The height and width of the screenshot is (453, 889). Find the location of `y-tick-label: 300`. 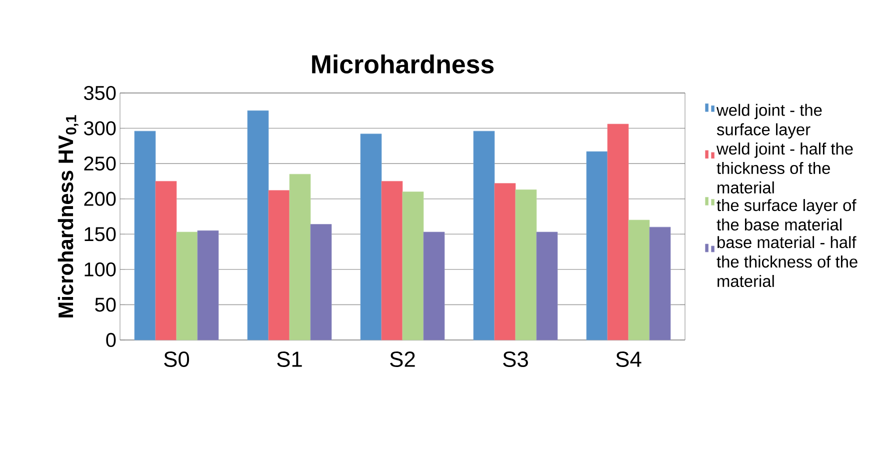

y-tick-label: 300 is located at coordinates (100, 128).